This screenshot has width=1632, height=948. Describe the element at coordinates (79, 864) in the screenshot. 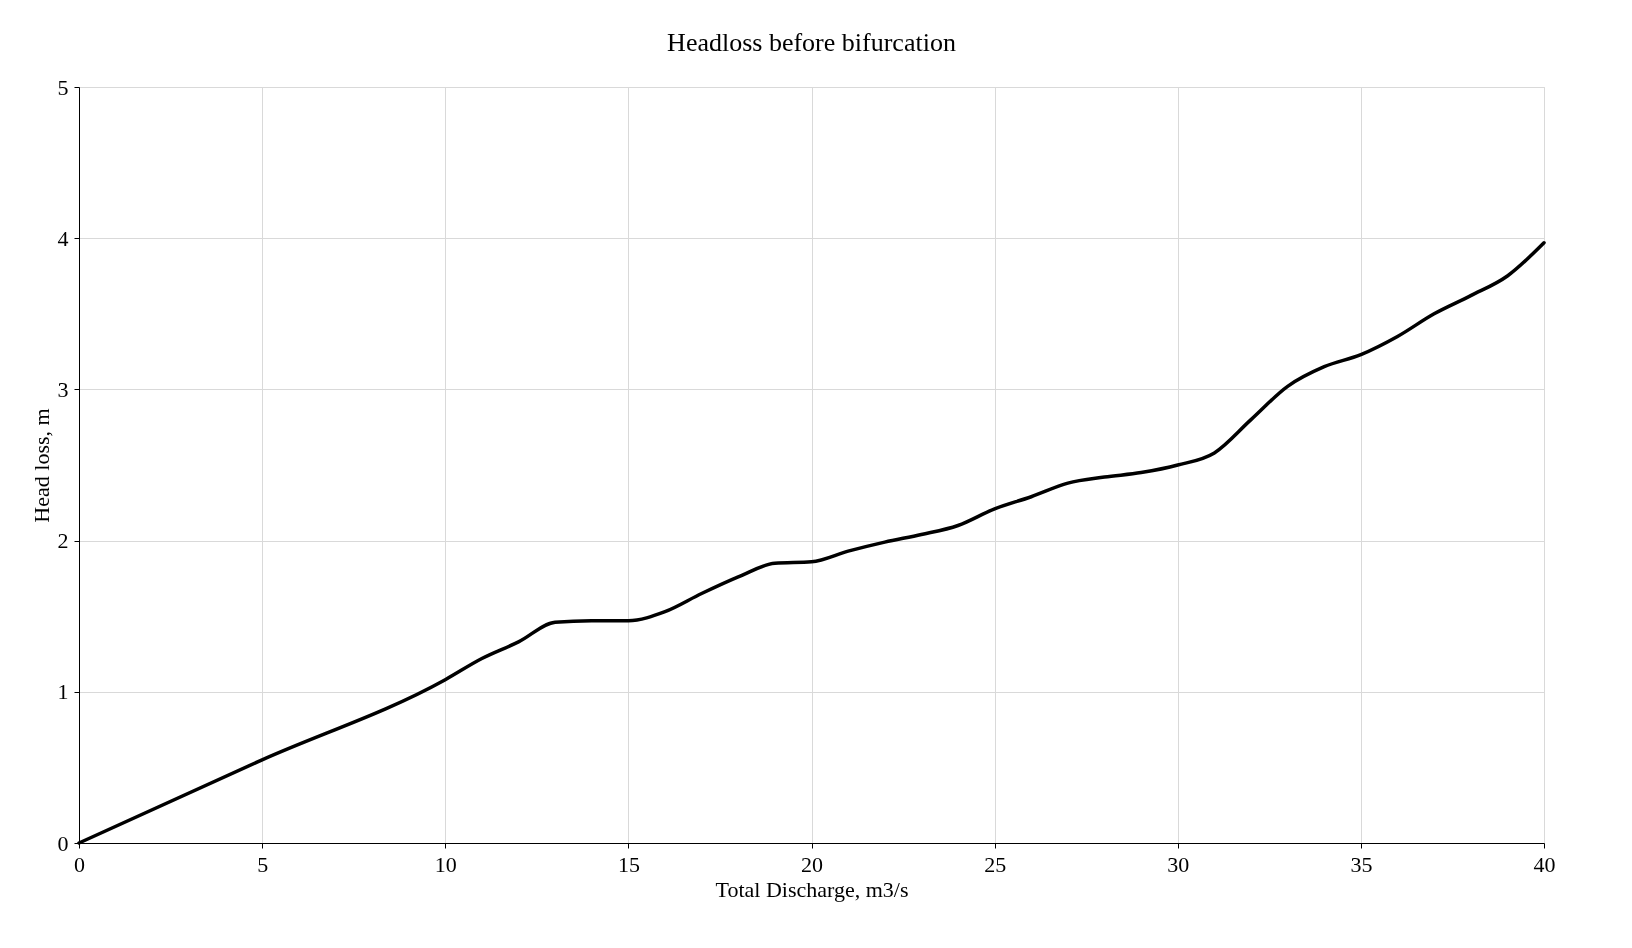

I see `x-tick-label: 0` at that location.